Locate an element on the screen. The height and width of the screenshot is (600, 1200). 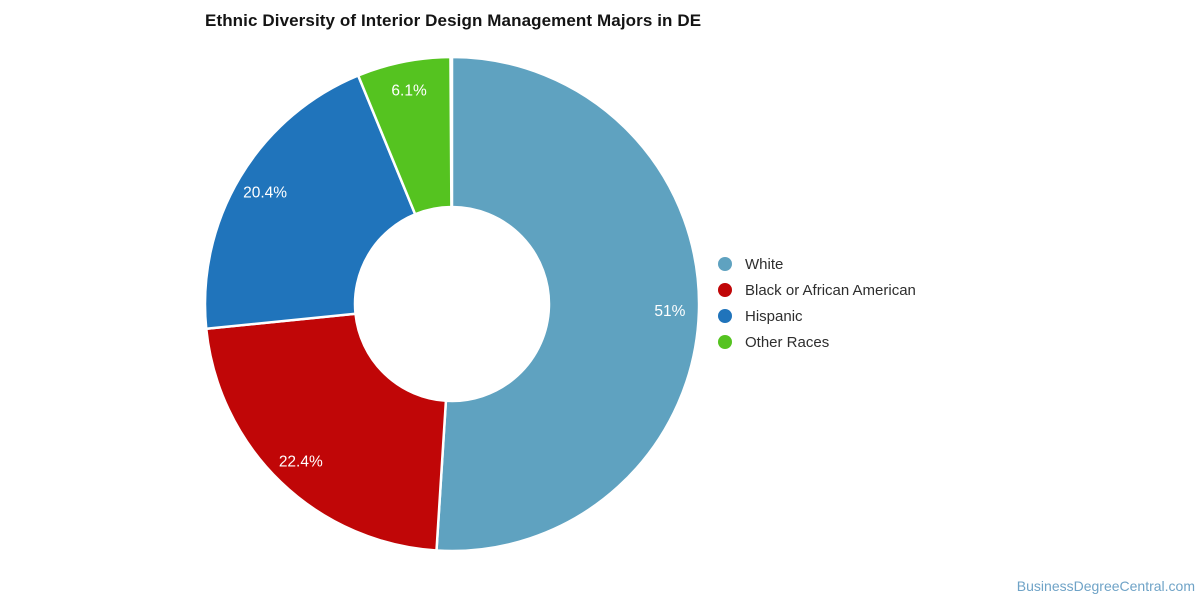
legend-label-hispanic: Hispanic is located at coordinates (774, 316).